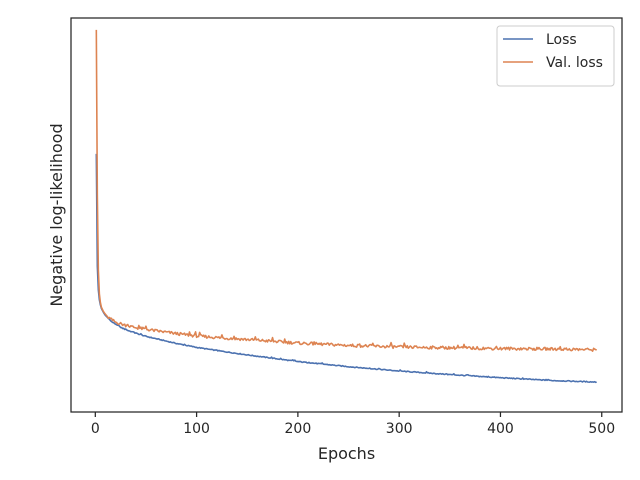  I want to click on legend: Loss Val. loss, so click(555, 56).